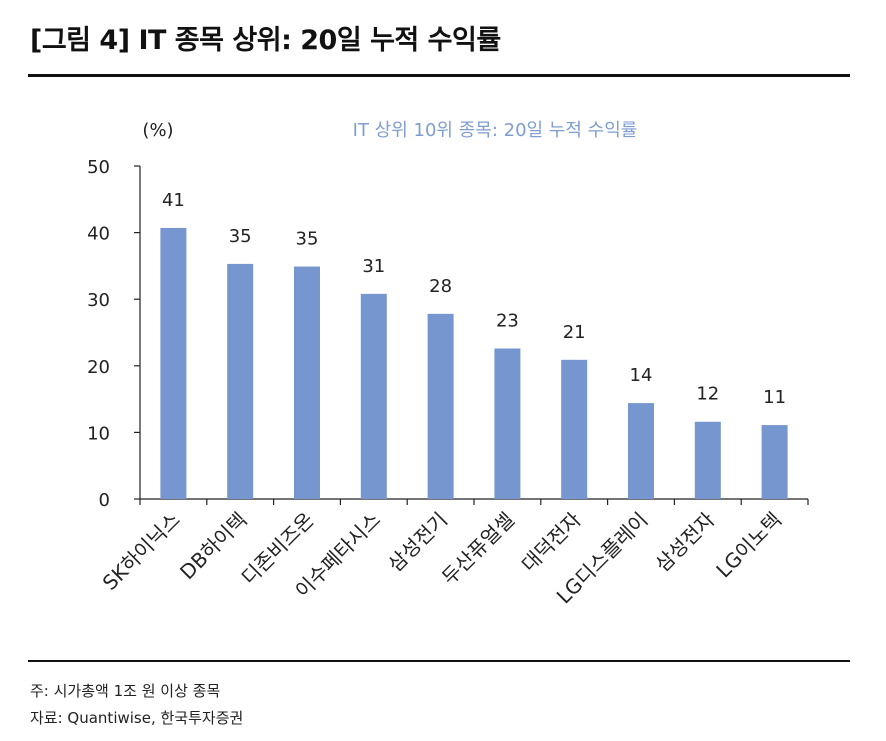 This screenshot has width=886, height=741. I want to click on y-axis-unit-label: (%), so click(157, 130).